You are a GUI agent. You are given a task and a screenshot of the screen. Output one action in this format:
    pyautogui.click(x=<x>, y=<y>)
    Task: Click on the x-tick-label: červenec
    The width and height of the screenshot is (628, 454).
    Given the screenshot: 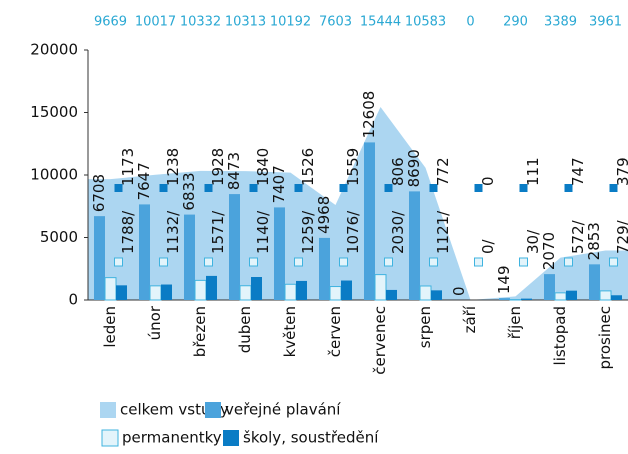 What is the action you would take?
    pyautogui.click(x=380, y=340)
    